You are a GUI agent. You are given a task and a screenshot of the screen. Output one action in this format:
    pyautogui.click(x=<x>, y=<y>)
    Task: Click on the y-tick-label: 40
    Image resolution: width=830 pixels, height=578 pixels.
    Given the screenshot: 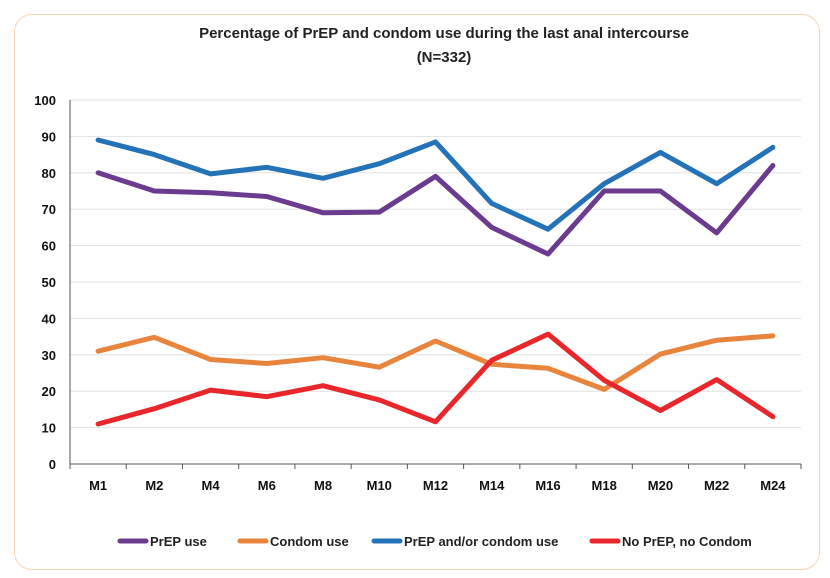 What is the action you would take?
    pyautogui.click(x=49, y=318)
    